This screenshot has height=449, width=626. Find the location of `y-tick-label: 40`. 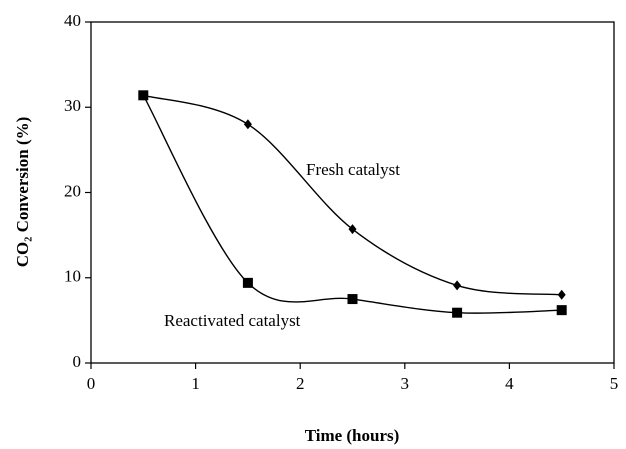

y-tick-label: 40 is located at coordinates (72, 20).